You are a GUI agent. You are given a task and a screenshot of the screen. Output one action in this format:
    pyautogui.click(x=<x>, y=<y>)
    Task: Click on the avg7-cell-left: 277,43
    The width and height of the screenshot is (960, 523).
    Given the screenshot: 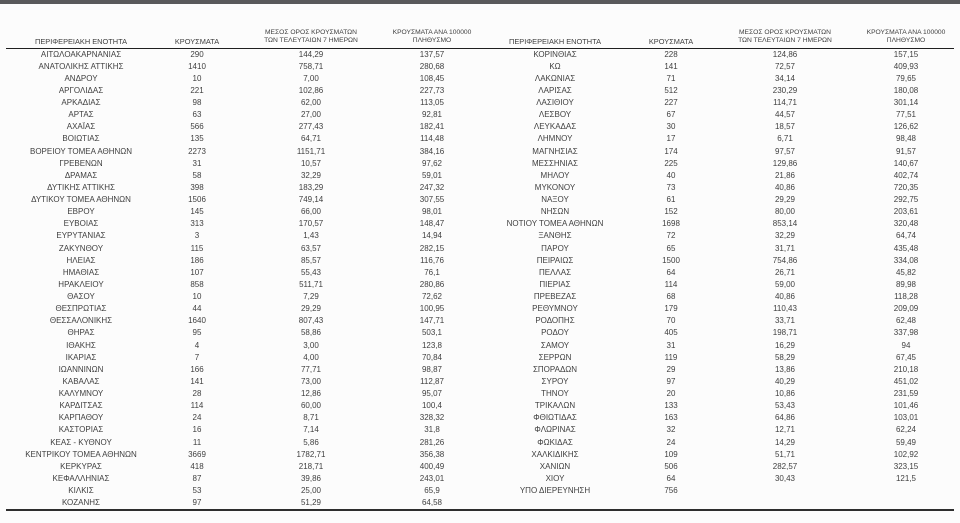 What is the action you would take?
    pyautogui.click(x=311, y=127)
    